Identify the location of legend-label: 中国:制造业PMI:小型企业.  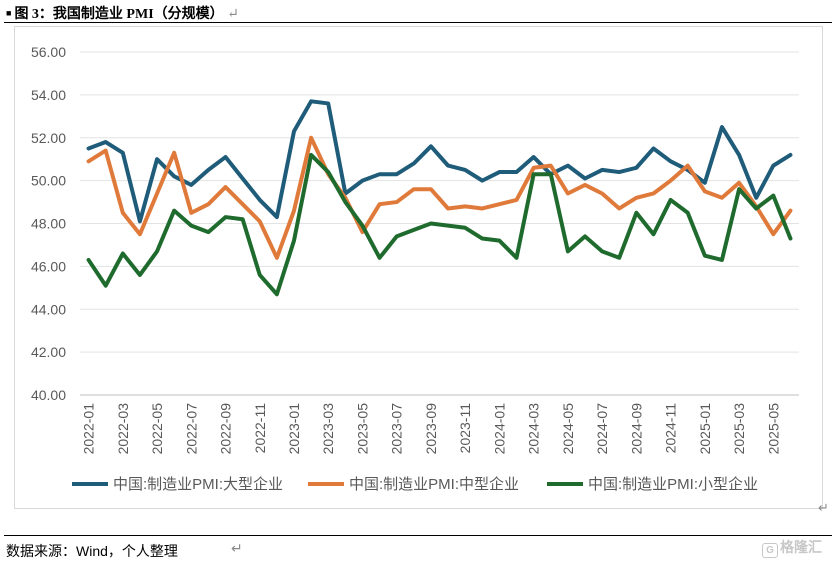
(673, 484).